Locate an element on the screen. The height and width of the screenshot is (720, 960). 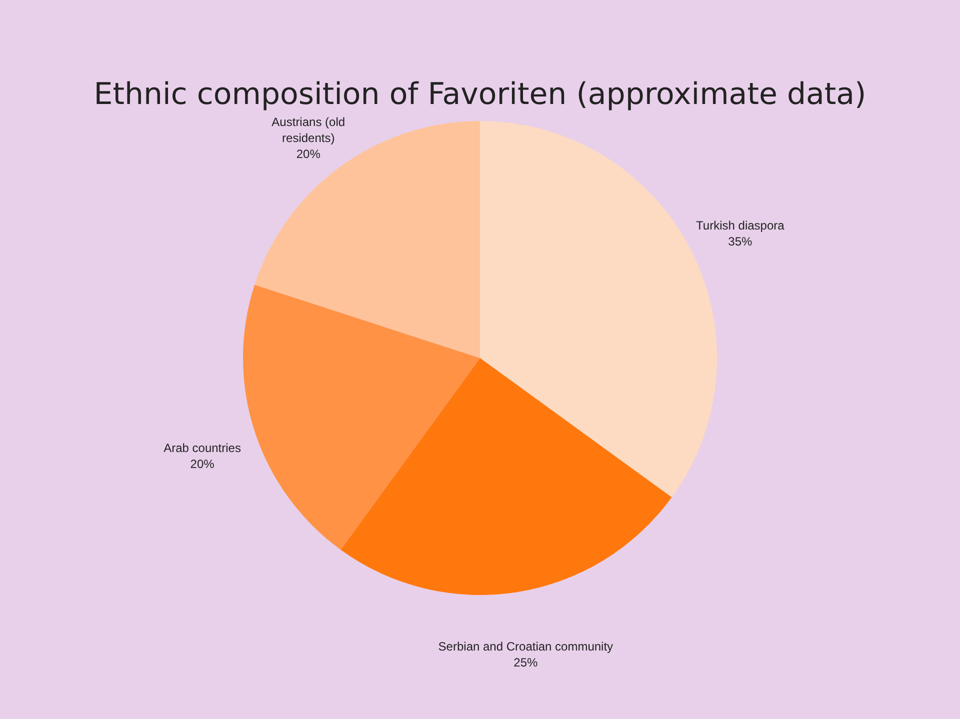
data-label: 35% is located at coordinates (740, 241).